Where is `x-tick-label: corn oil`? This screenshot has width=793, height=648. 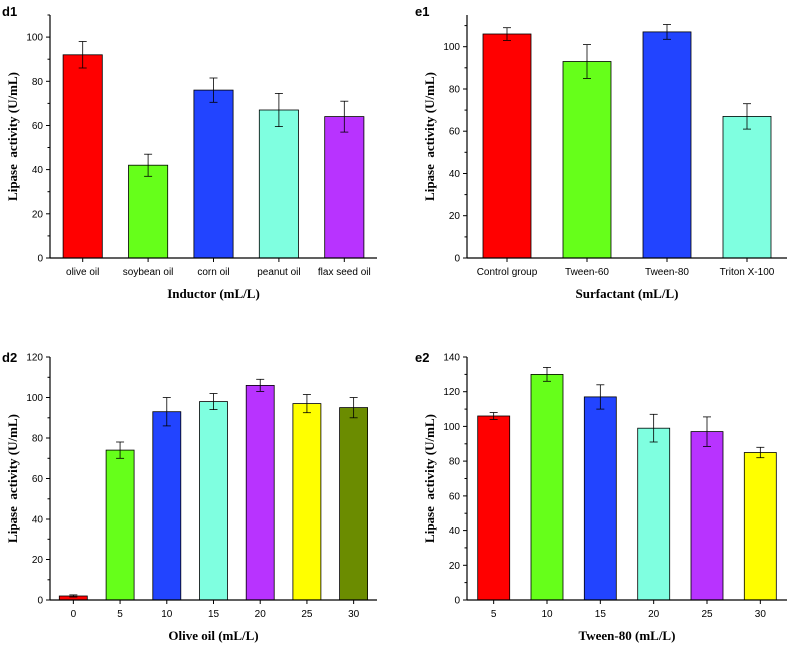
x-tick-label: corn oil is located at coordinates (213, 272).